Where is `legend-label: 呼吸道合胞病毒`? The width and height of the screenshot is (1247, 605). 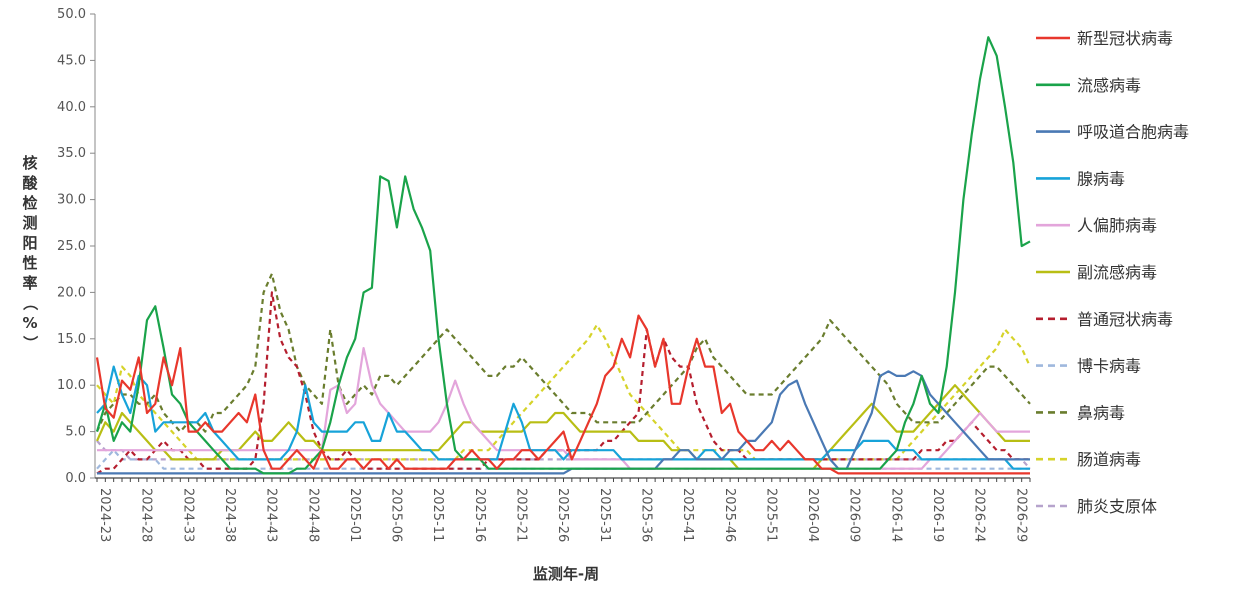
legend-label: 呼吸道合胞病毒 is located at coordinates (1133, 132).